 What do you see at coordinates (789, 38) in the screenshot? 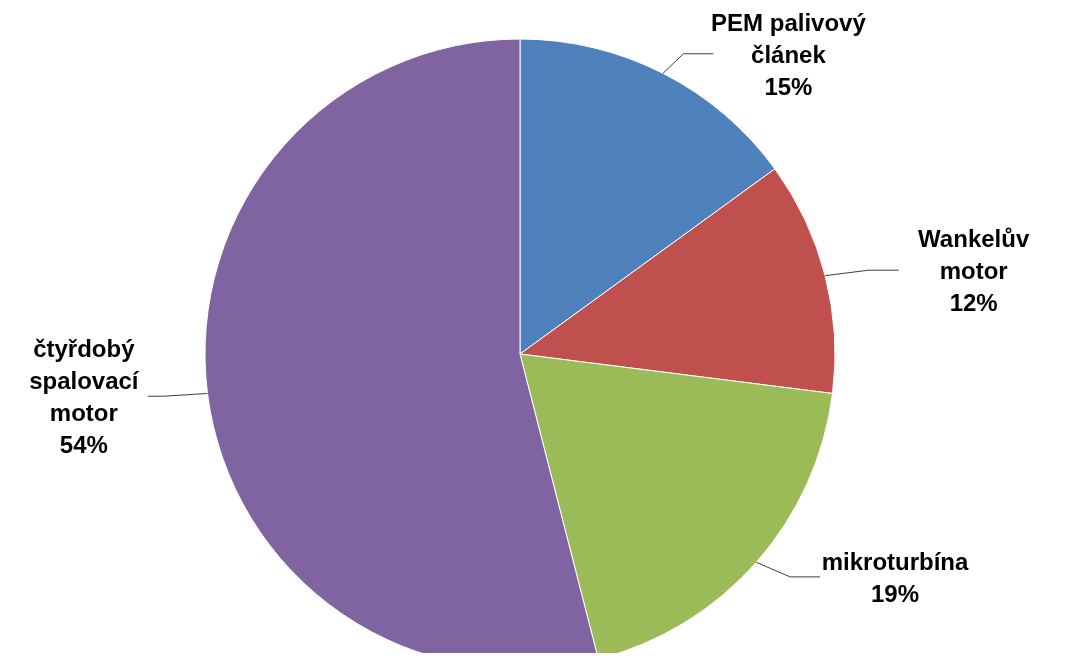
I see `slice-label: PEM palivový článek` at bounding box center [789, 38].